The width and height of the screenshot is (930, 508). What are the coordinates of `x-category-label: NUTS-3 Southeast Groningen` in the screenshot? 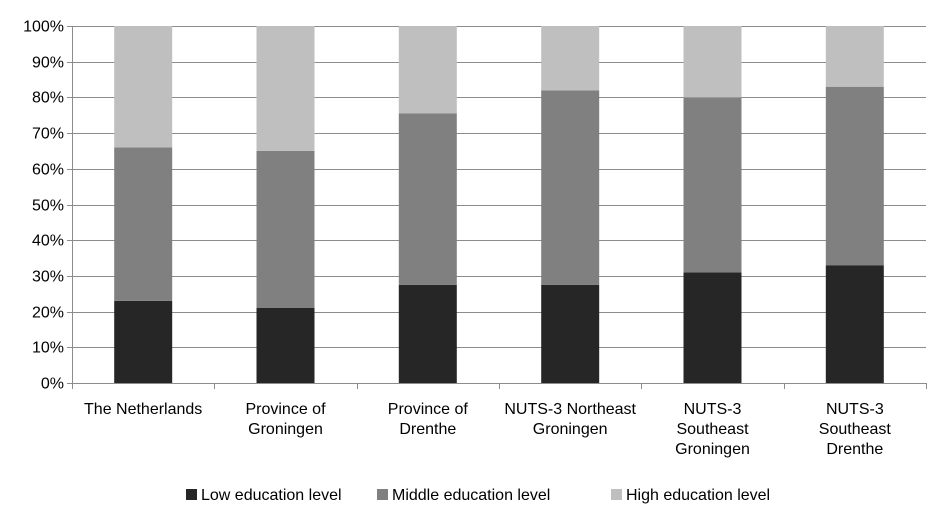 It's located at (712, 429).